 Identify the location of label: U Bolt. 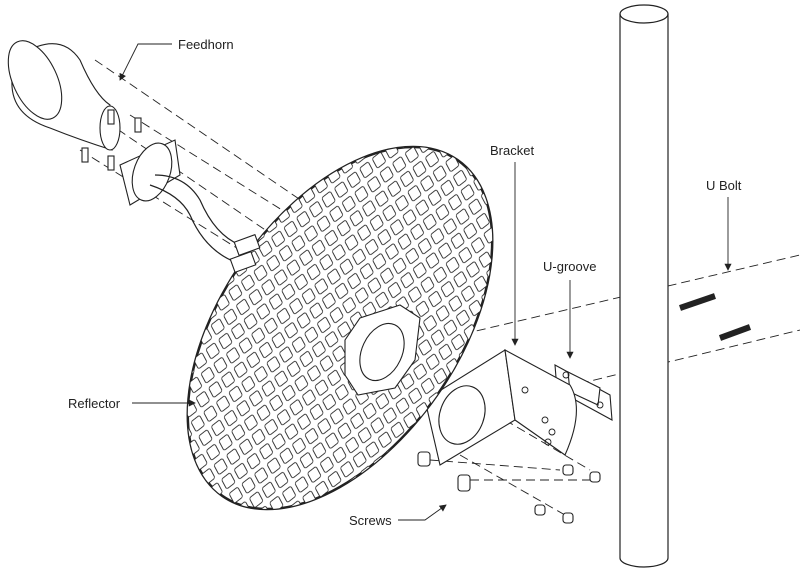
(724, 185).